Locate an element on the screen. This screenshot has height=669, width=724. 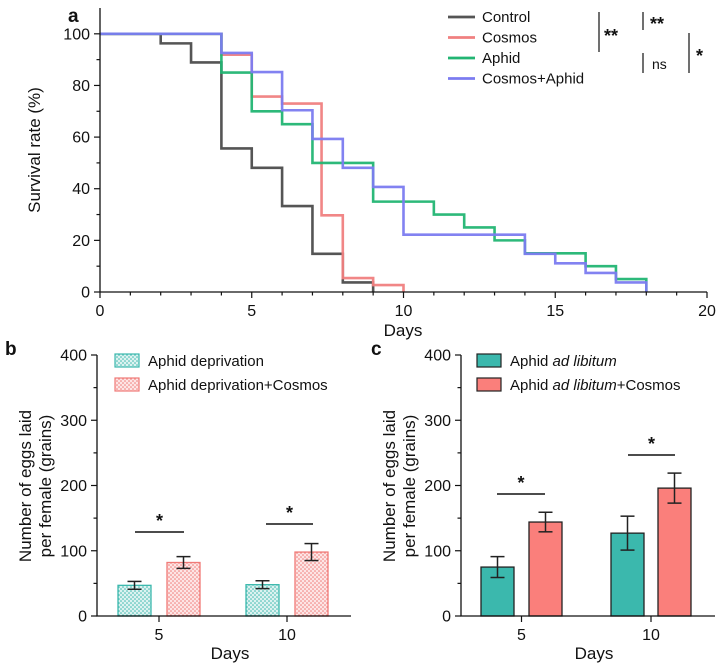
survival-y-tick-label: 0 is located at coordinates (85, 293).